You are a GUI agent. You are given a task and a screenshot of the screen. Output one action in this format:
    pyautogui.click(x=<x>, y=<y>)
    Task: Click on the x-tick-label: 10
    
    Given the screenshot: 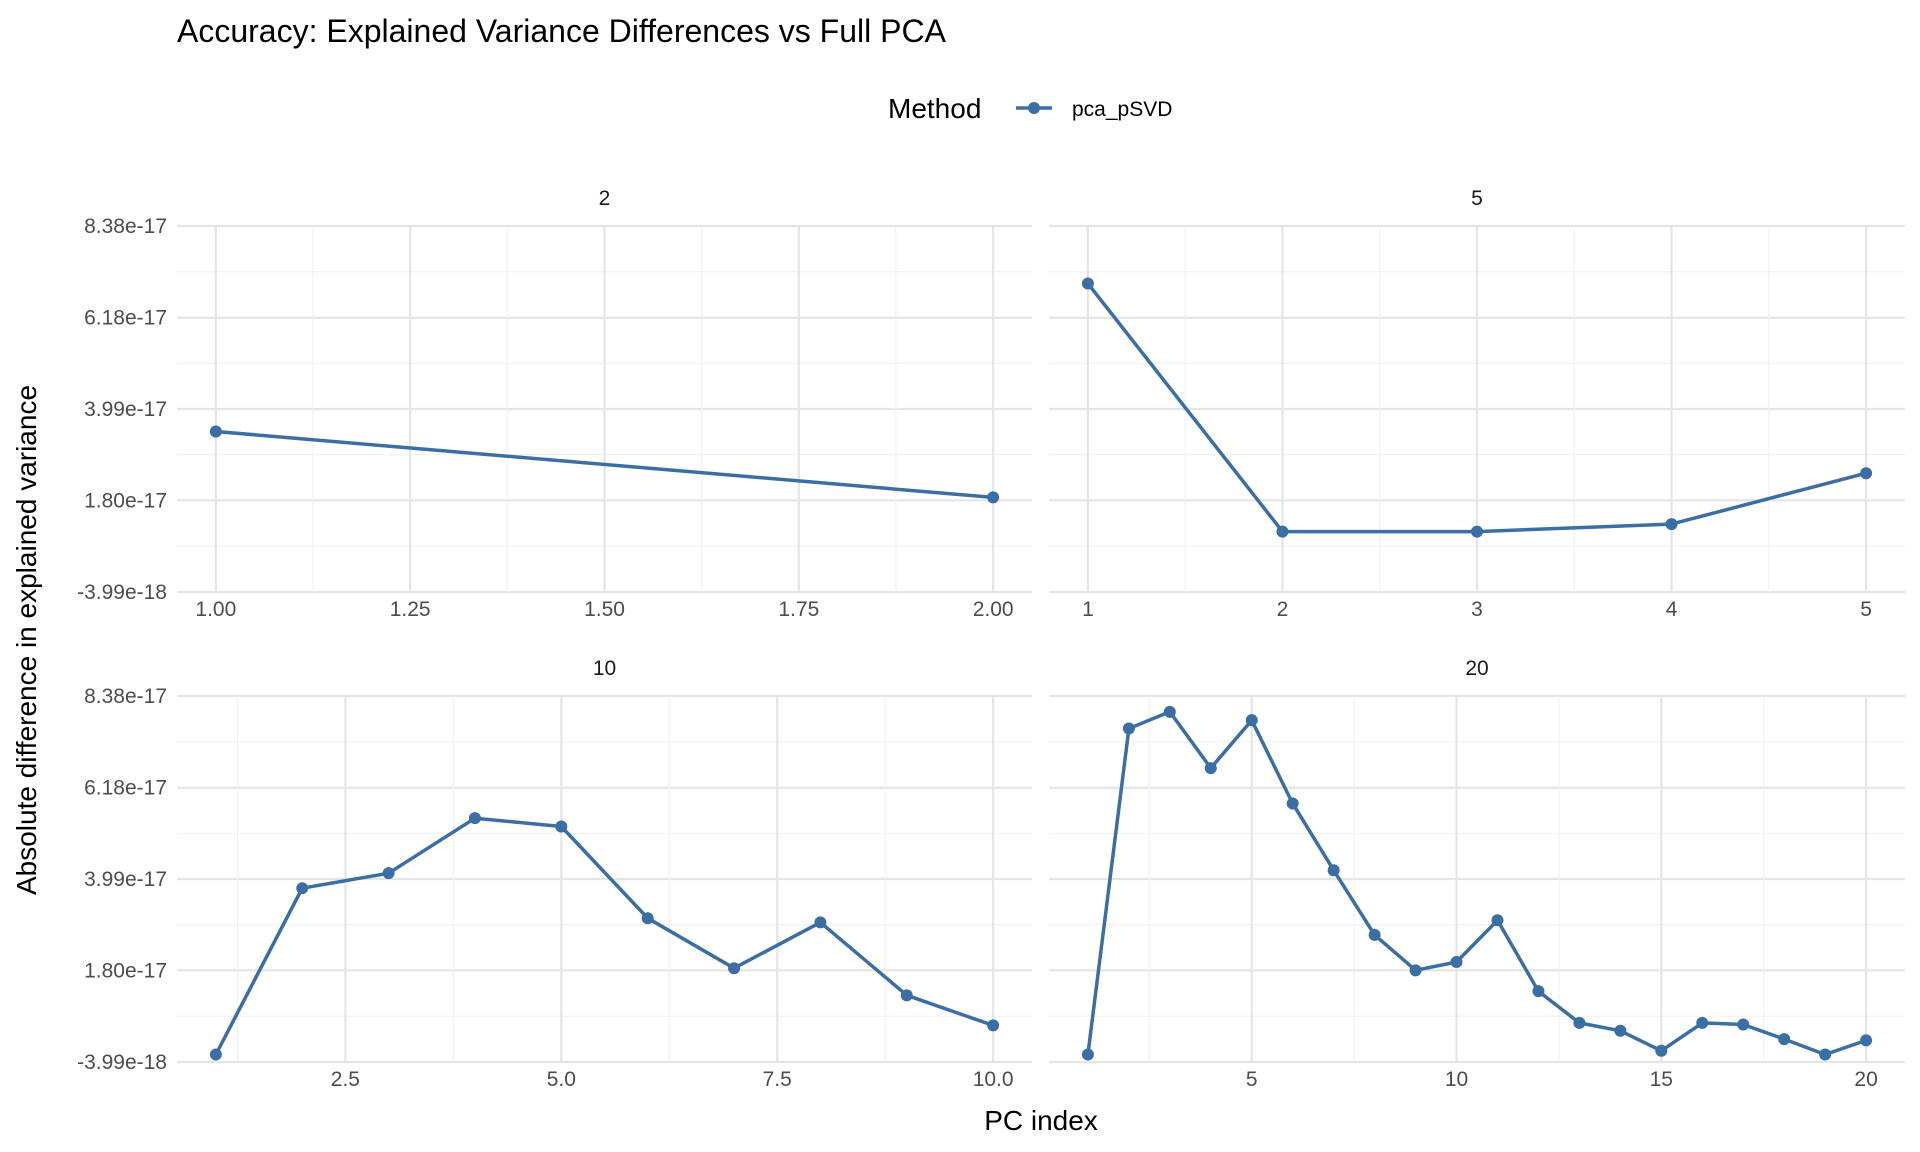 What is the action you would take?
    pyautogui.click(x=1456, y=1079)
    